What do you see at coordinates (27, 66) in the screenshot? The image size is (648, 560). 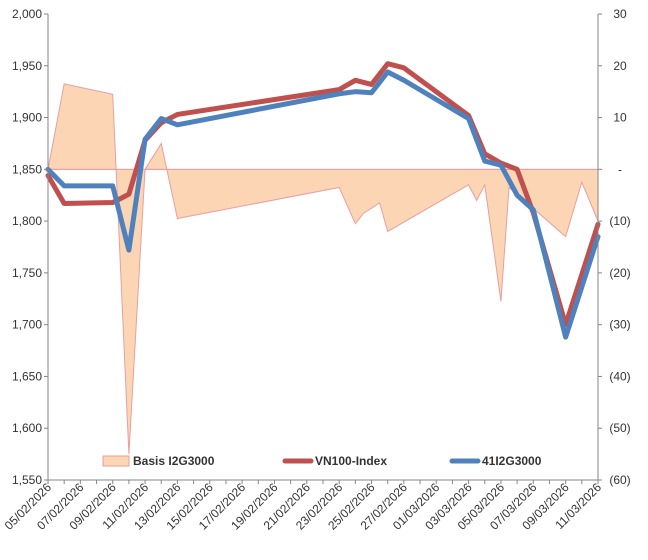 I see `y-left-tick-label: 1,950` at bounding box center [27, 66].